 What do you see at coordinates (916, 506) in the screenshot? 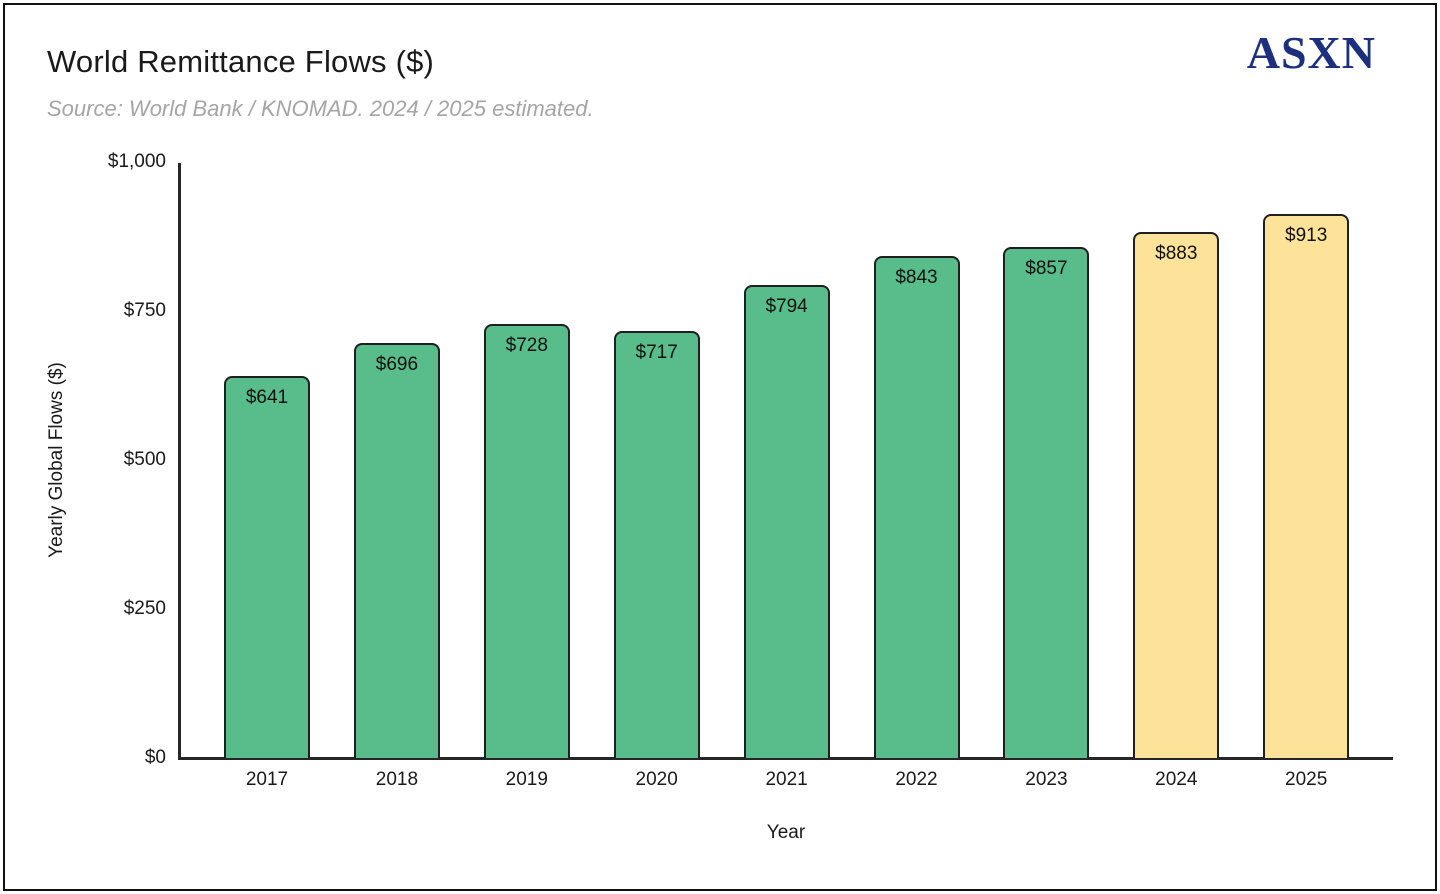
I see `bar-2022: $843` at bounding box center [916, 506].